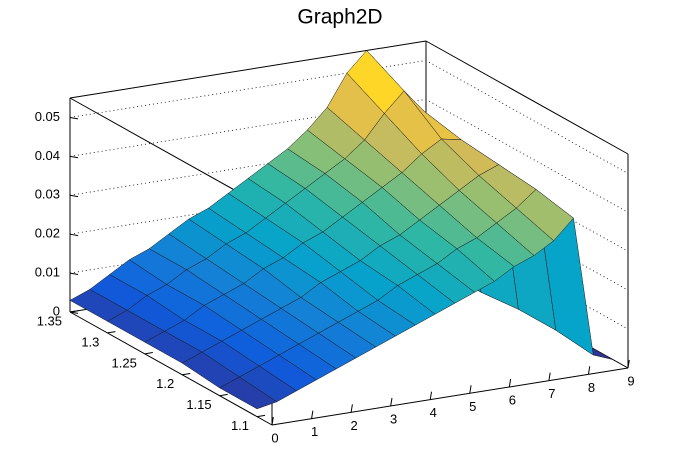 This screenshot has width=696, height=472. I want to click on y-tick-label: 1.15, so click(198, 404).